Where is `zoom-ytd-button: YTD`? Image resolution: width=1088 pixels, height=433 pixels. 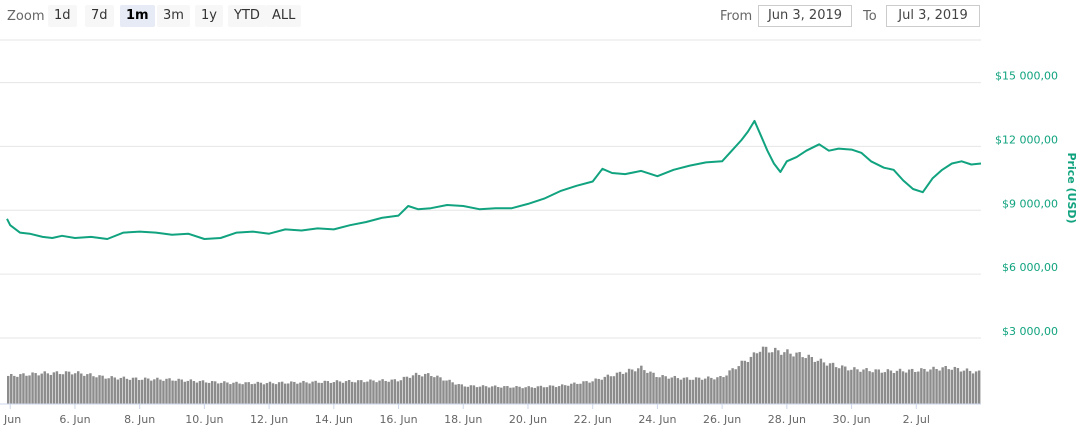
zoom-ytd-button: YTD is located at coordinates (247, 16).